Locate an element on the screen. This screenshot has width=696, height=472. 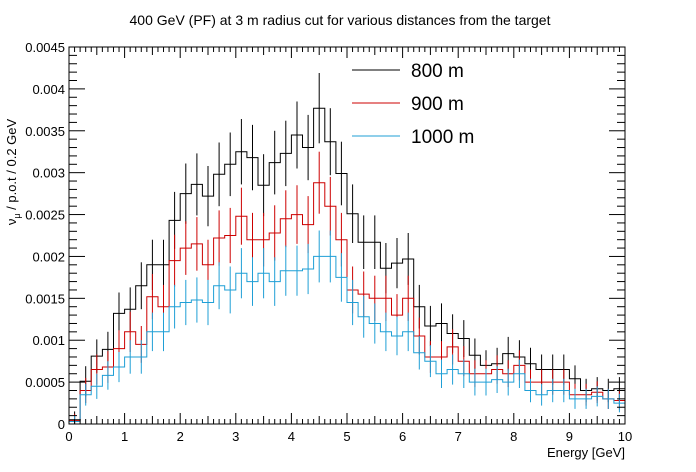
y-tick-label: 0.001 is located at coordinates (48, 340).